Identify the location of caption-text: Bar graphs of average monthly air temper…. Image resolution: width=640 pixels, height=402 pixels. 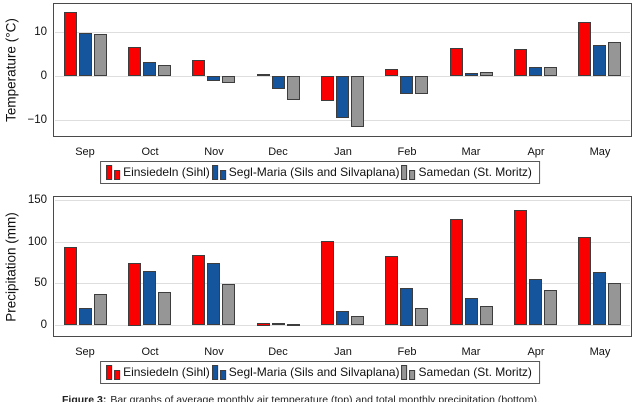
(325, 398).